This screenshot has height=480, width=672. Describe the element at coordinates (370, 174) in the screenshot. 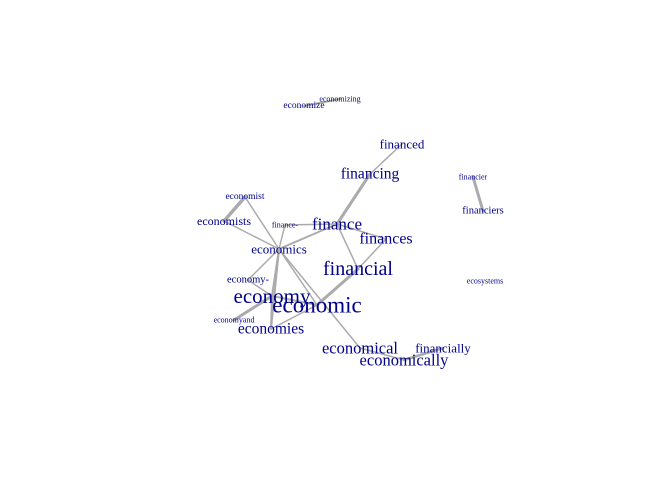

I see `node-label-financing: financing` at that location.